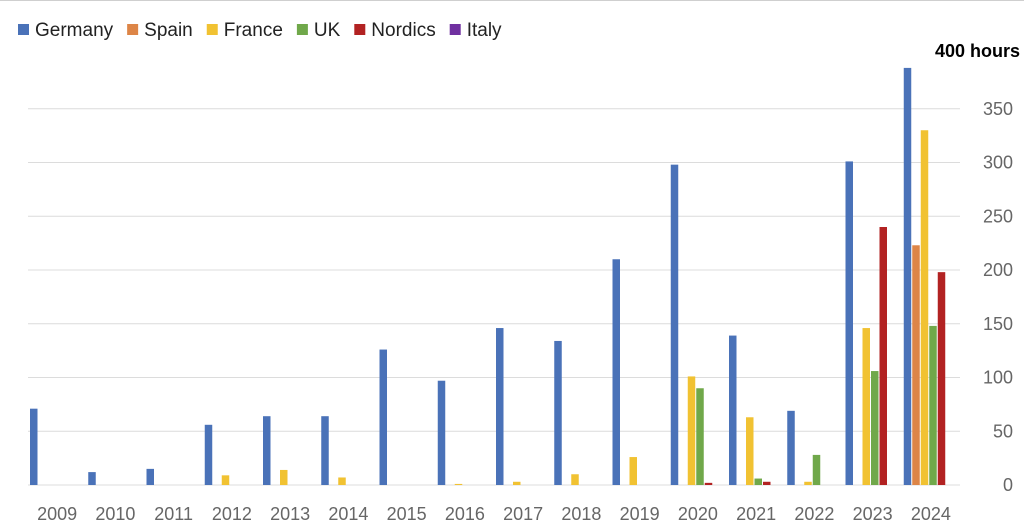 Image resolution: width=1024 pixels, height=523 pixels. I want to click on bar-uk-2020, so click(700, 436).